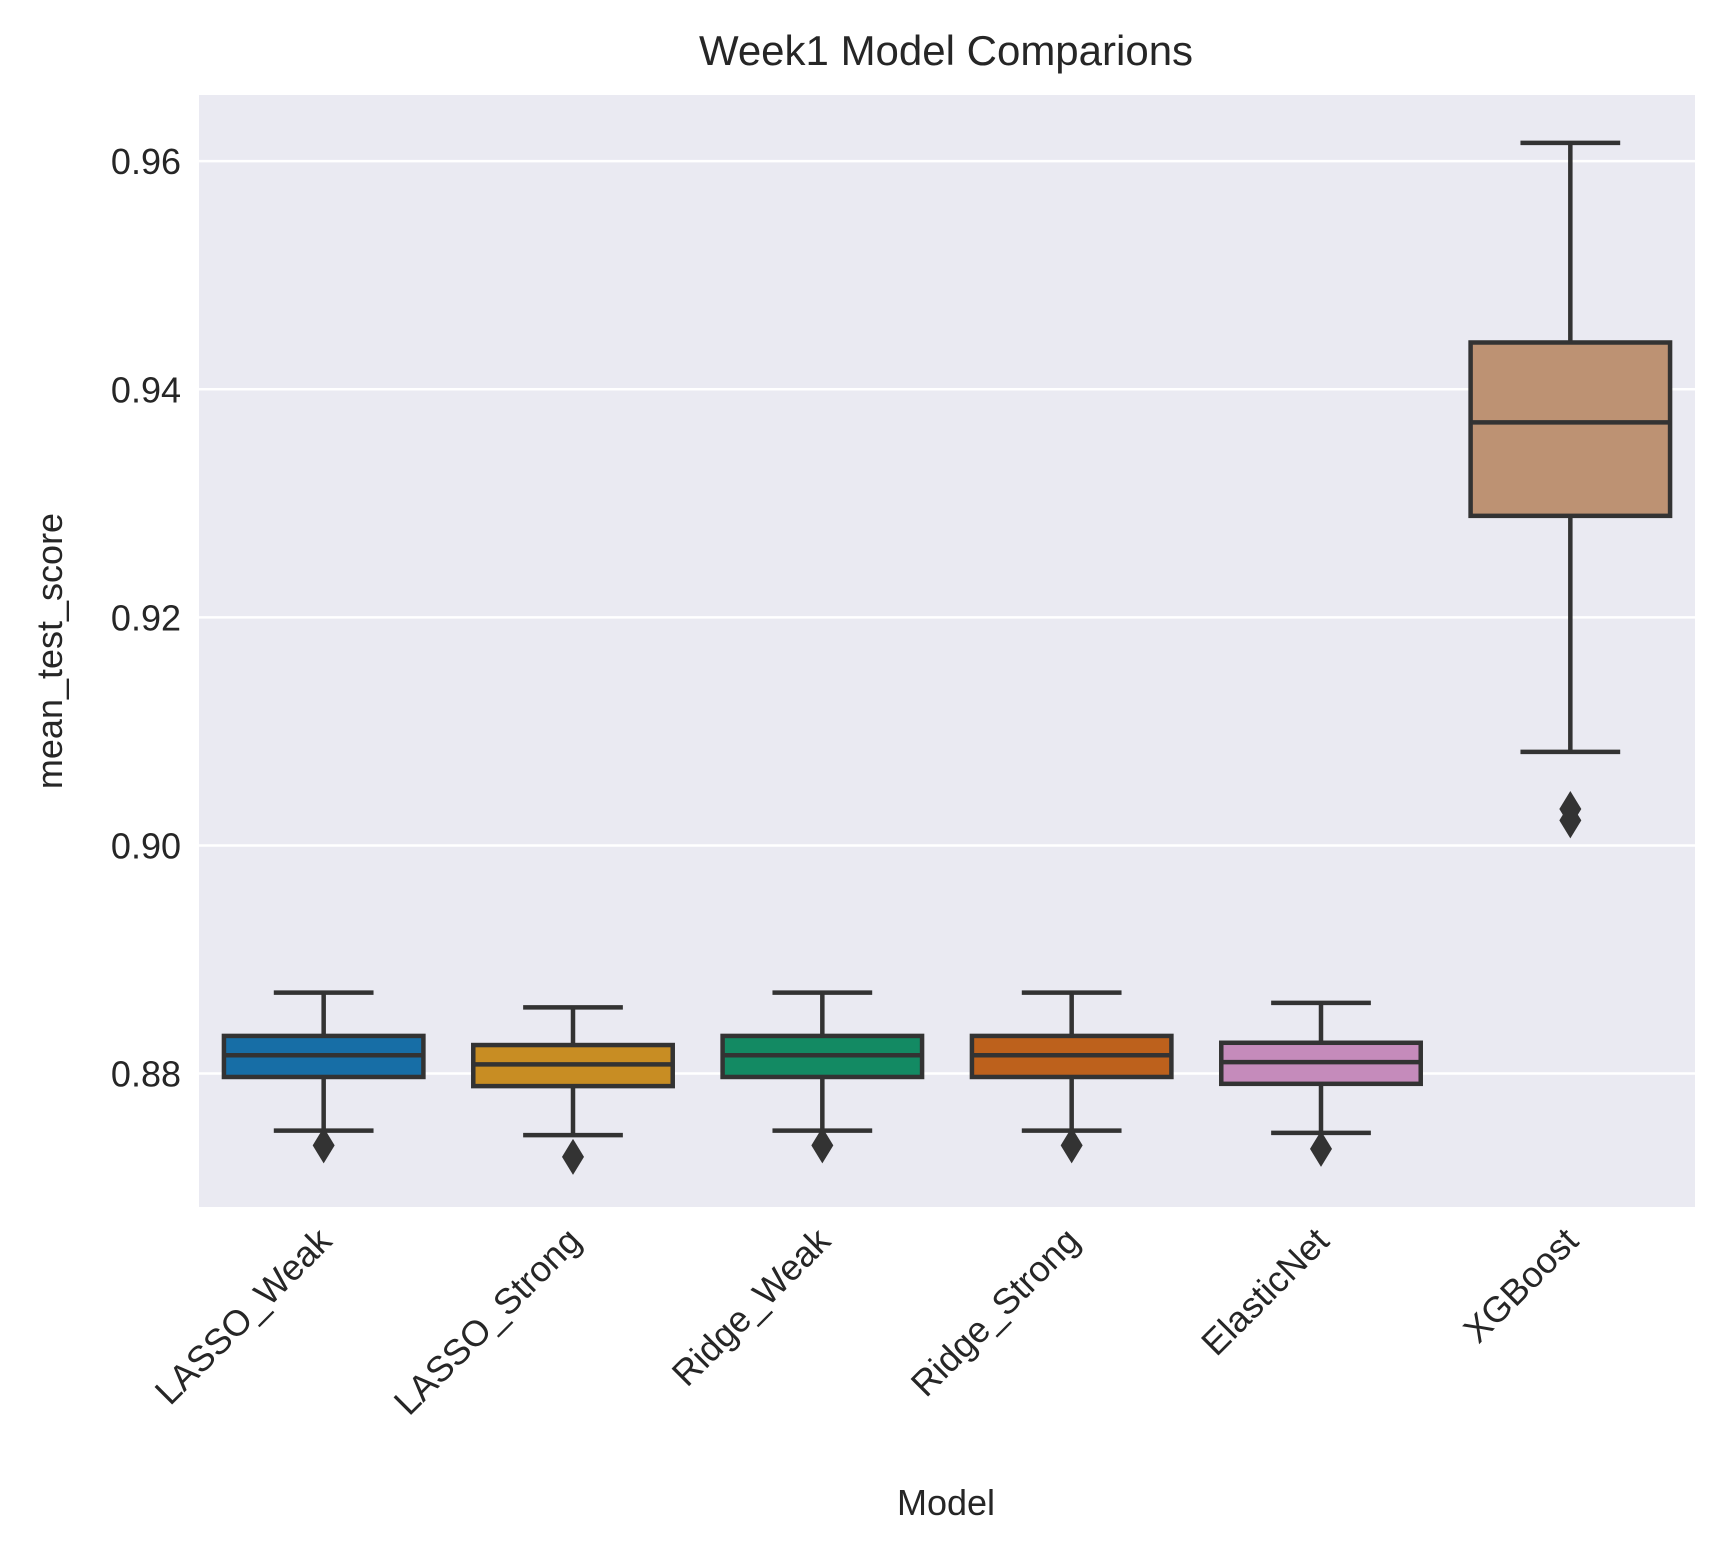  I want to click on x-tick-label: ElasticNet, so click(1265, 1292).